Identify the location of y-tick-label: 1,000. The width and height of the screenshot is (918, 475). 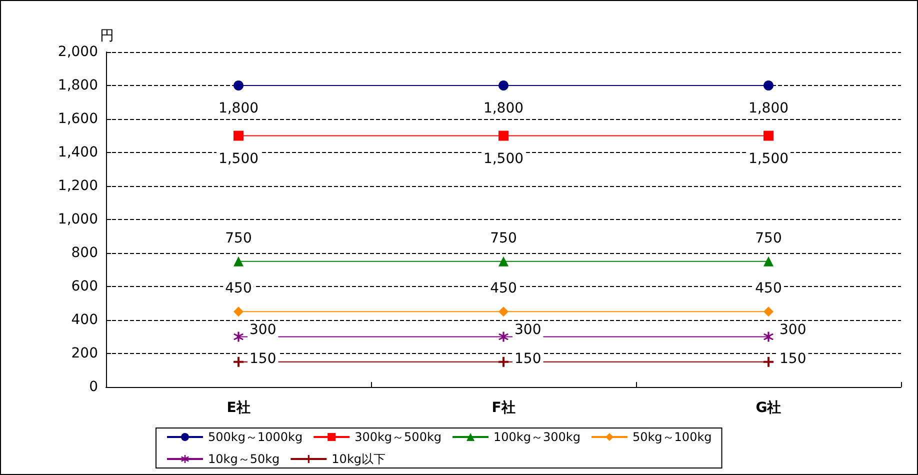
(78, 220).